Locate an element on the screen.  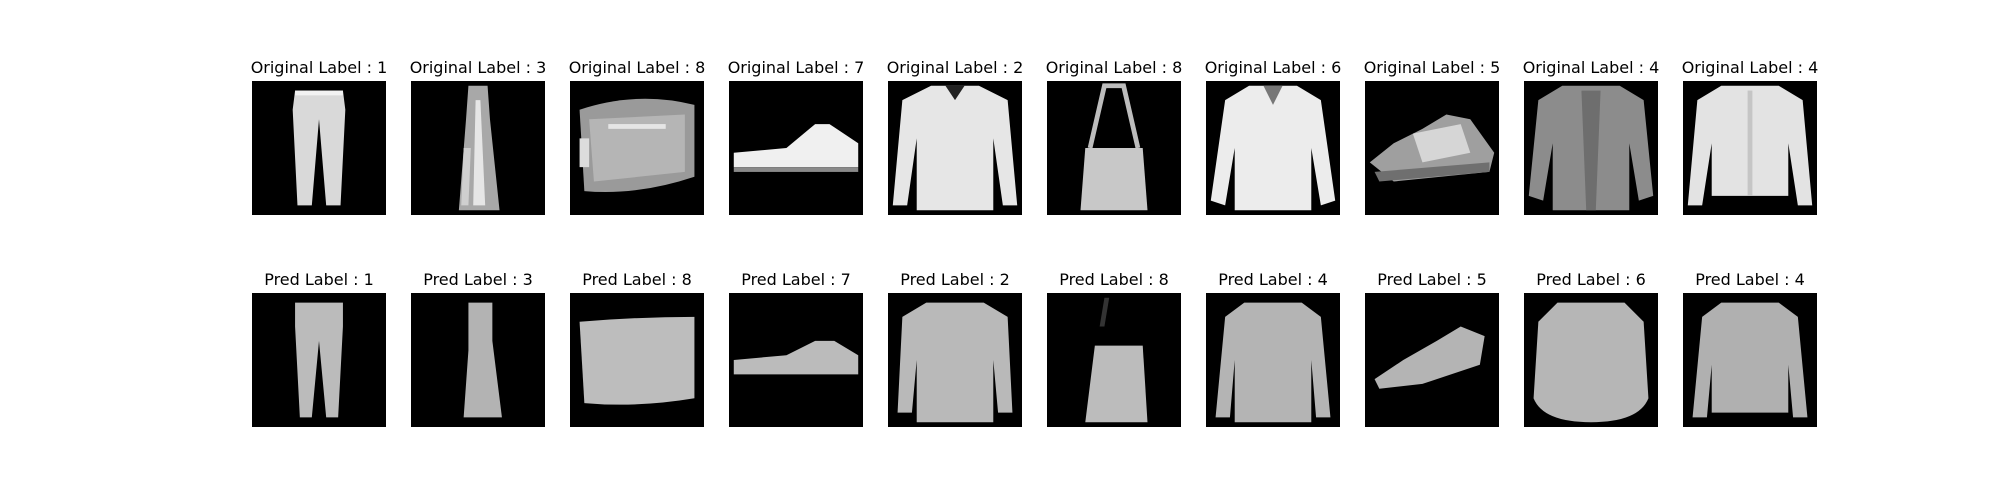
original-label: Original Label : 3 is located at coordinates (478, 67).